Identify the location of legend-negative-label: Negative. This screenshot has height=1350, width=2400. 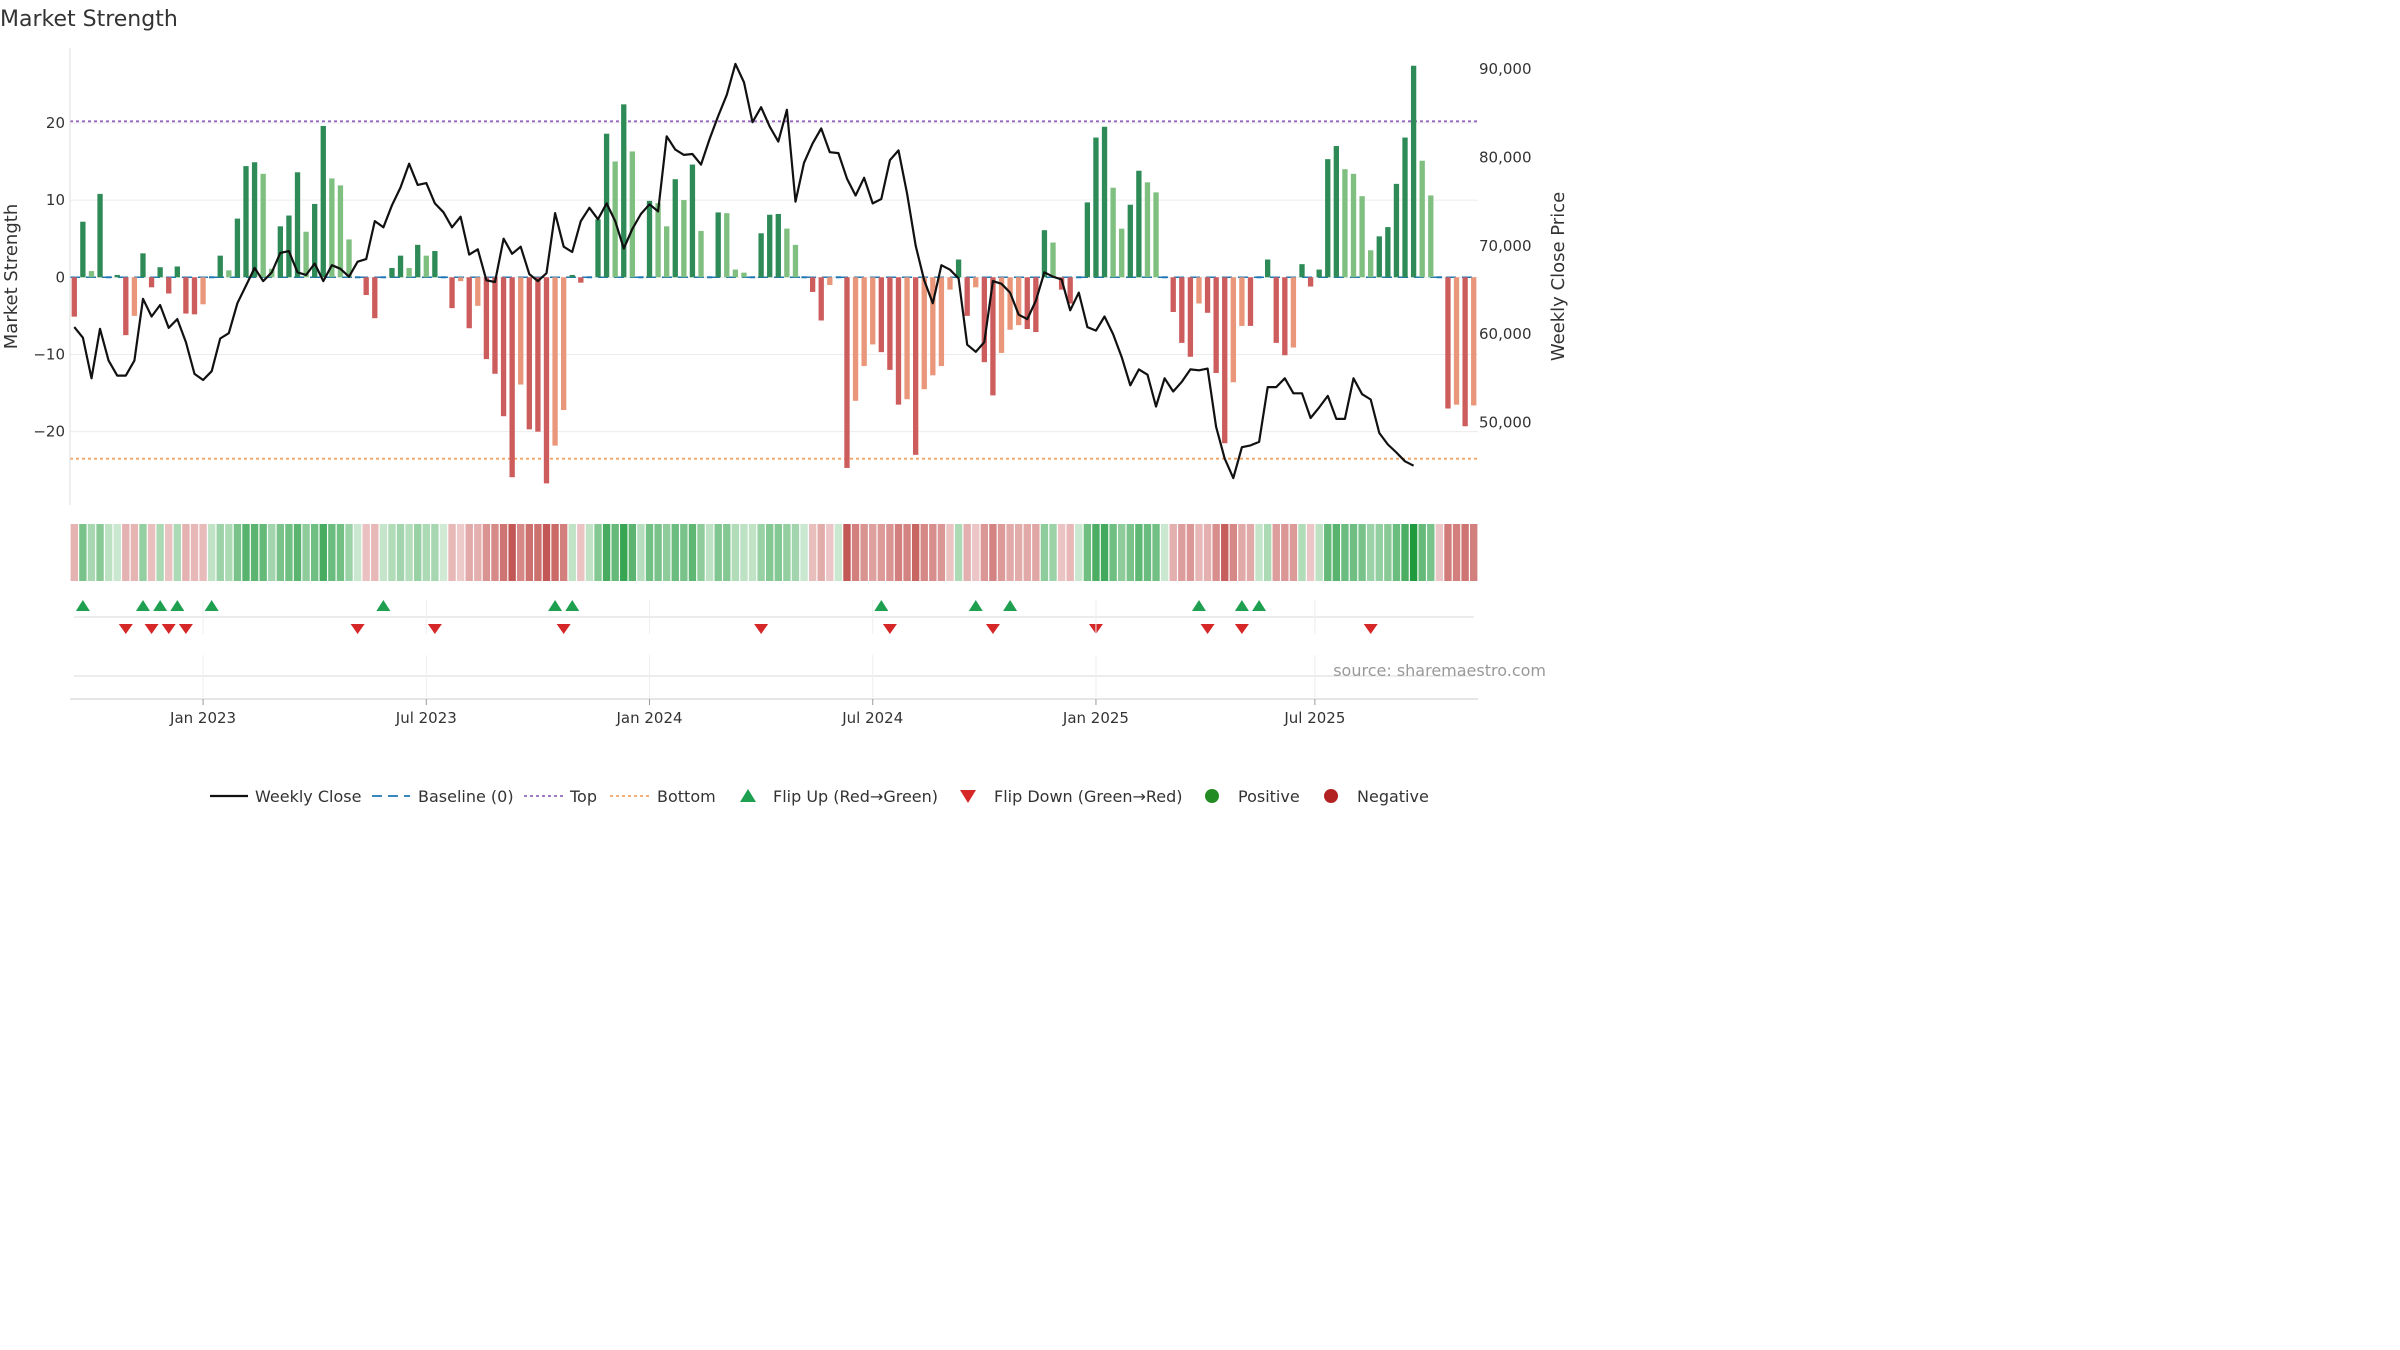
(1393, 796).